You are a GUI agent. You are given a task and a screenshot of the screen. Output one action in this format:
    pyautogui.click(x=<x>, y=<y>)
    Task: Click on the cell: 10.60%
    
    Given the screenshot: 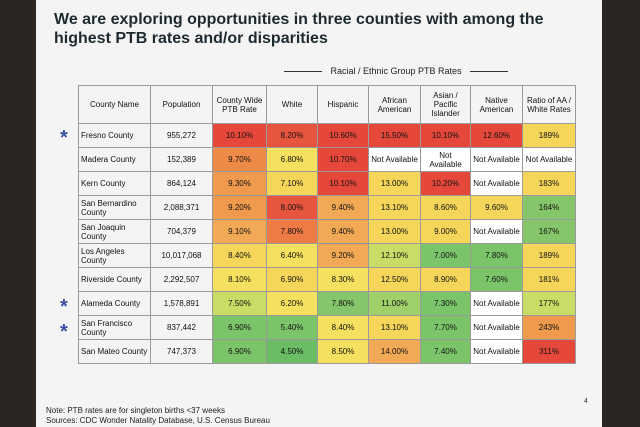 What is the action you would take?
    pyautogui.click(x=343, y=135)
    